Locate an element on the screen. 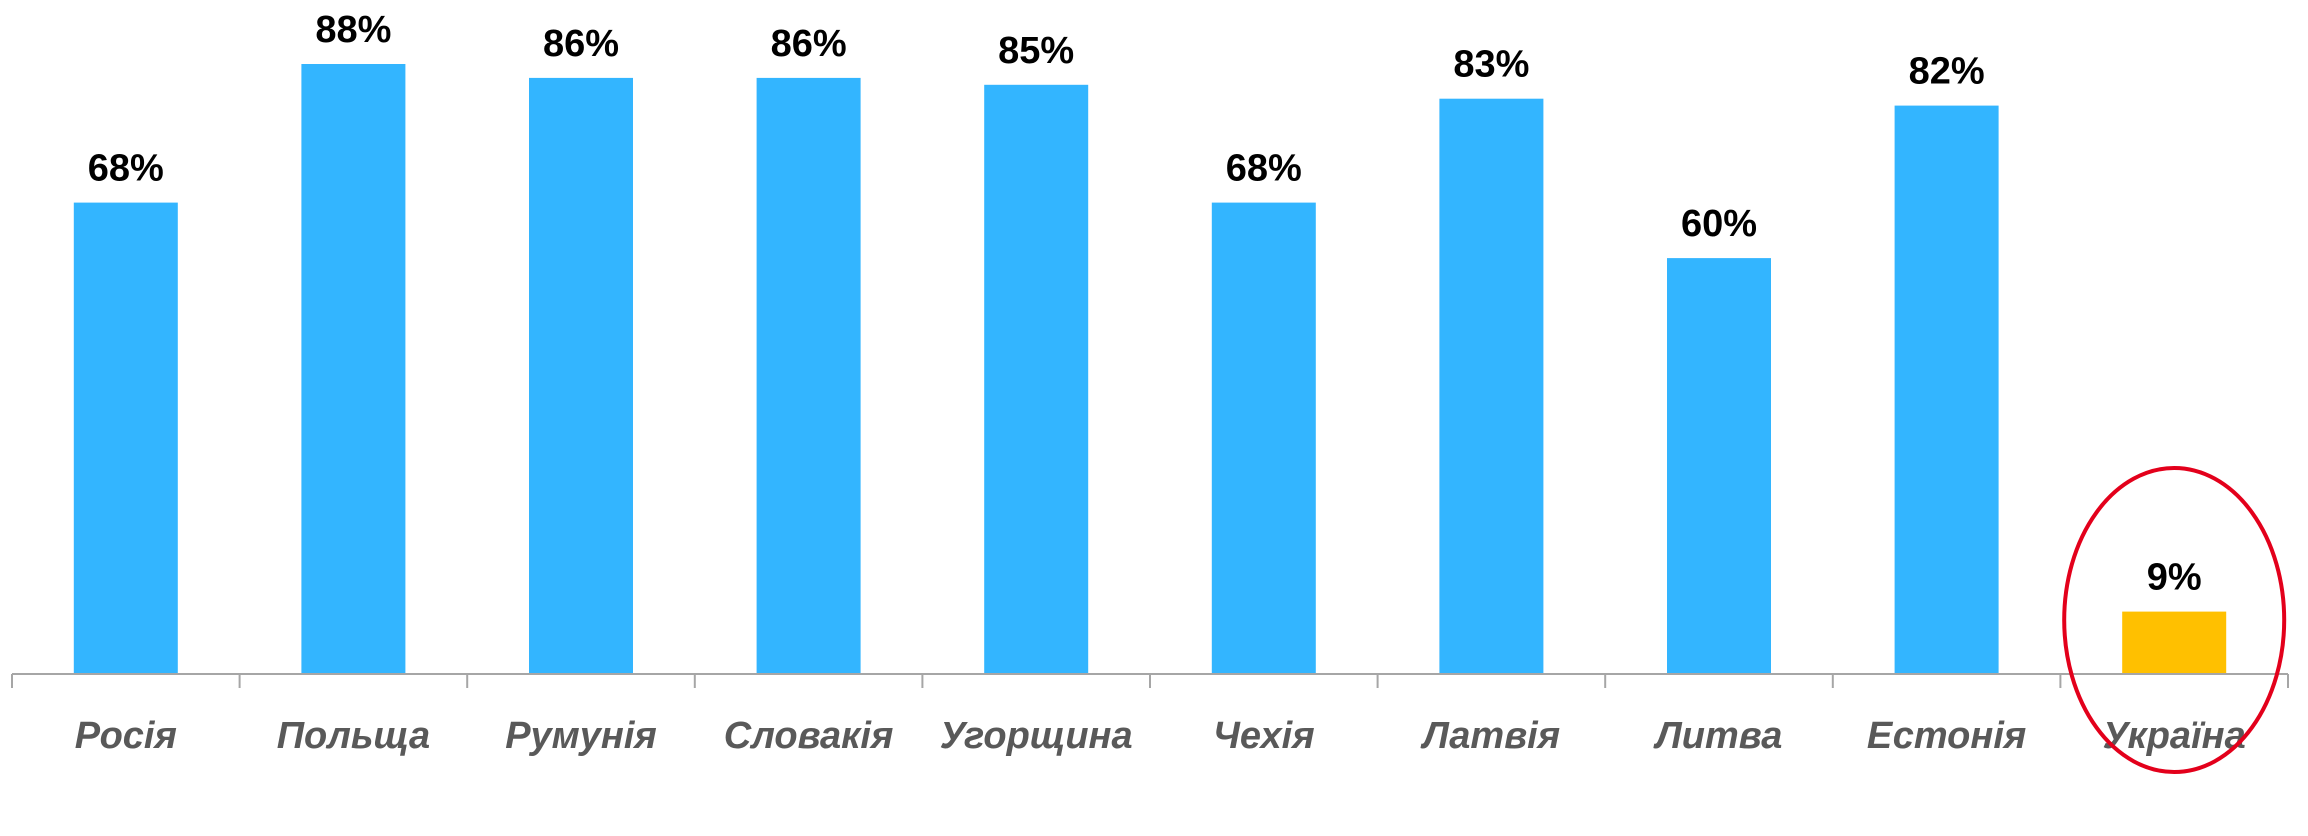  category-label-1: Росія is located at coordinates (126, 736).